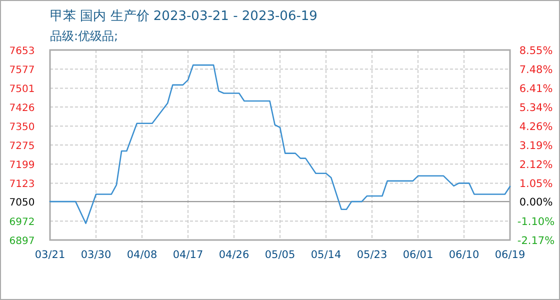  What do you see at coordinates (50, 255) in the screenshot?
I see `x-tick-label: 03/21` at bounding box center [50, 255].